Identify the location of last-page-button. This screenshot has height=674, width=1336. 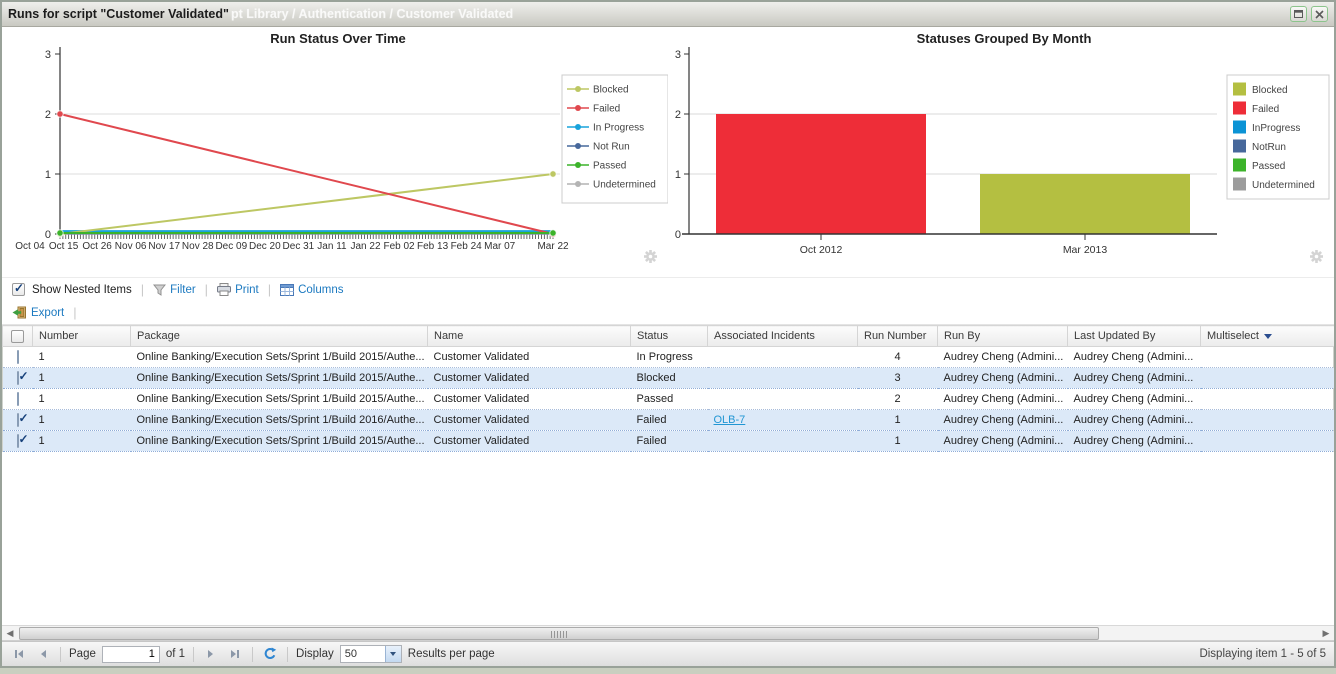
(235, 654).